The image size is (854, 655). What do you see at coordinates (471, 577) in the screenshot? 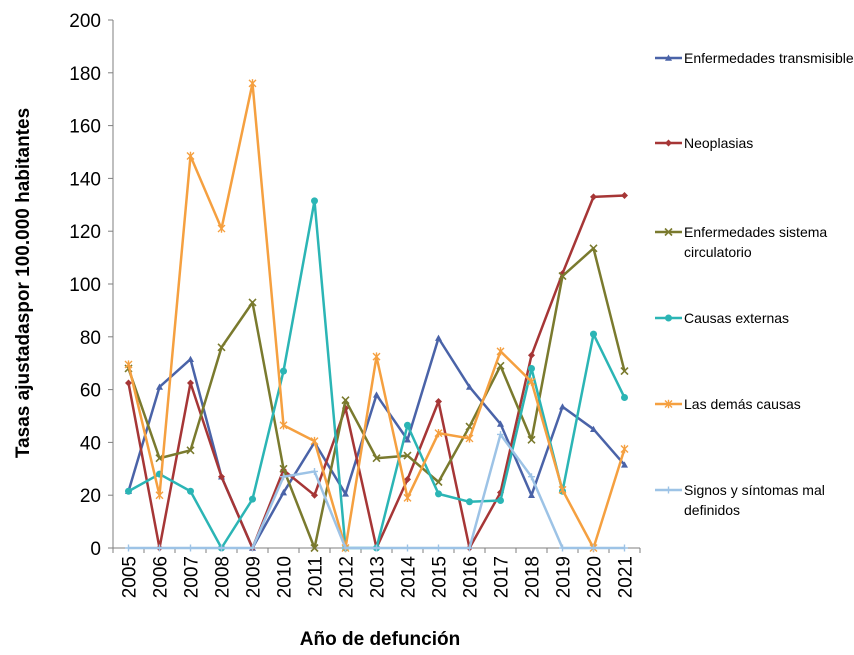
I see `x-tick-label: 2016` at bounding box center [471, 577].